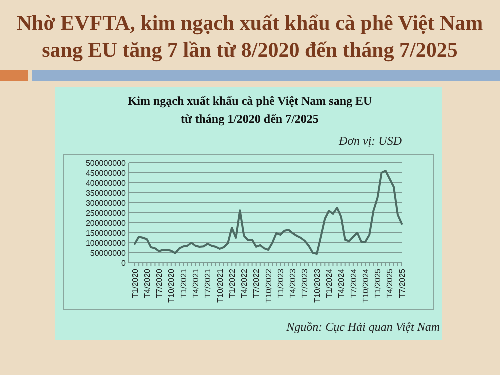 The height and width of the screenshot is (375, 500). Describe the element at coordinates (232, 283) in the screenshot. I see `x-tick-label: T1/2022` at that location.